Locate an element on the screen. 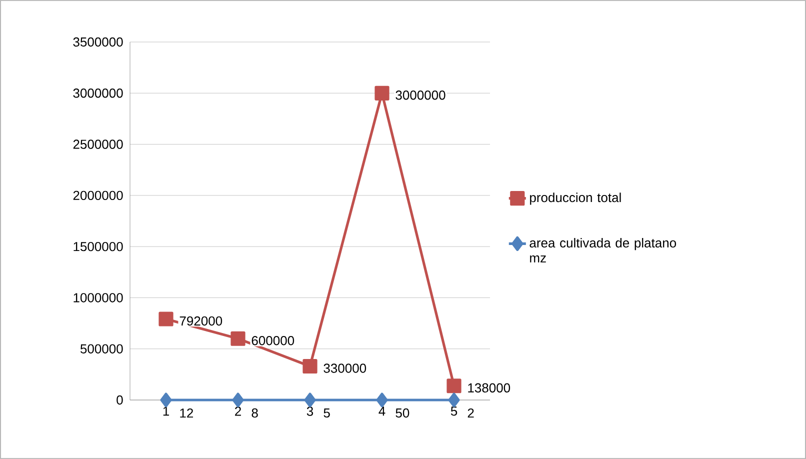  legend-label: area cultivada de platano mz is located at coordinates (603, 250).